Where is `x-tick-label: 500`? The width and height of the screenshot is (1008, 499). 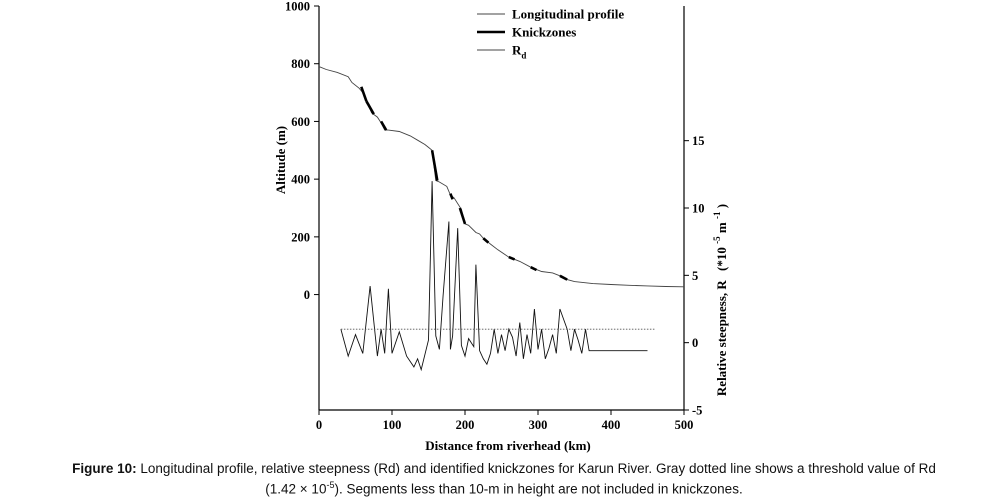 x-tick-label: 500 is located at coordinates (684, 425).